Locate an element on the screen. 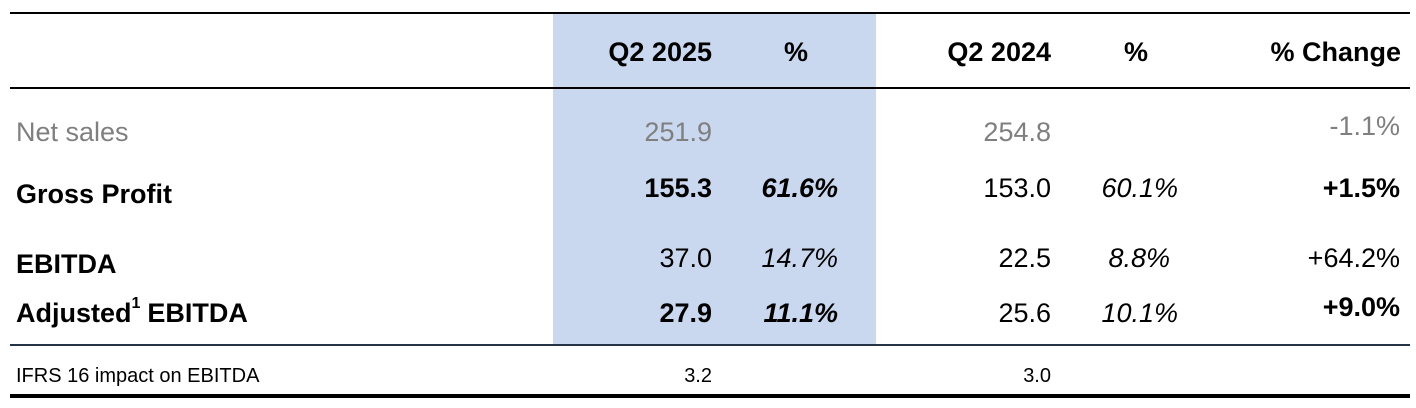  row-label: Gross Profit is located at coordinates (94, 194).